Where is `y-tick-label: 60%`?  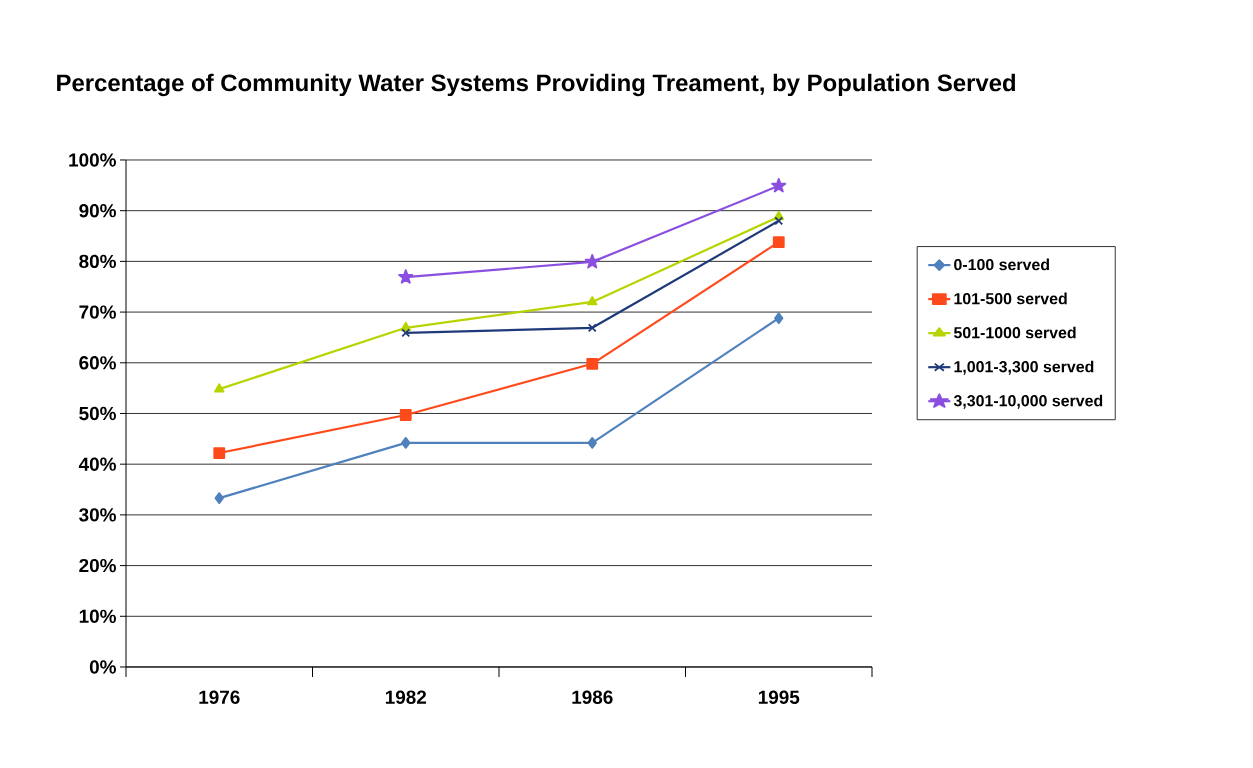 y-tick-label: 60% is located at coordinates (97, 363).